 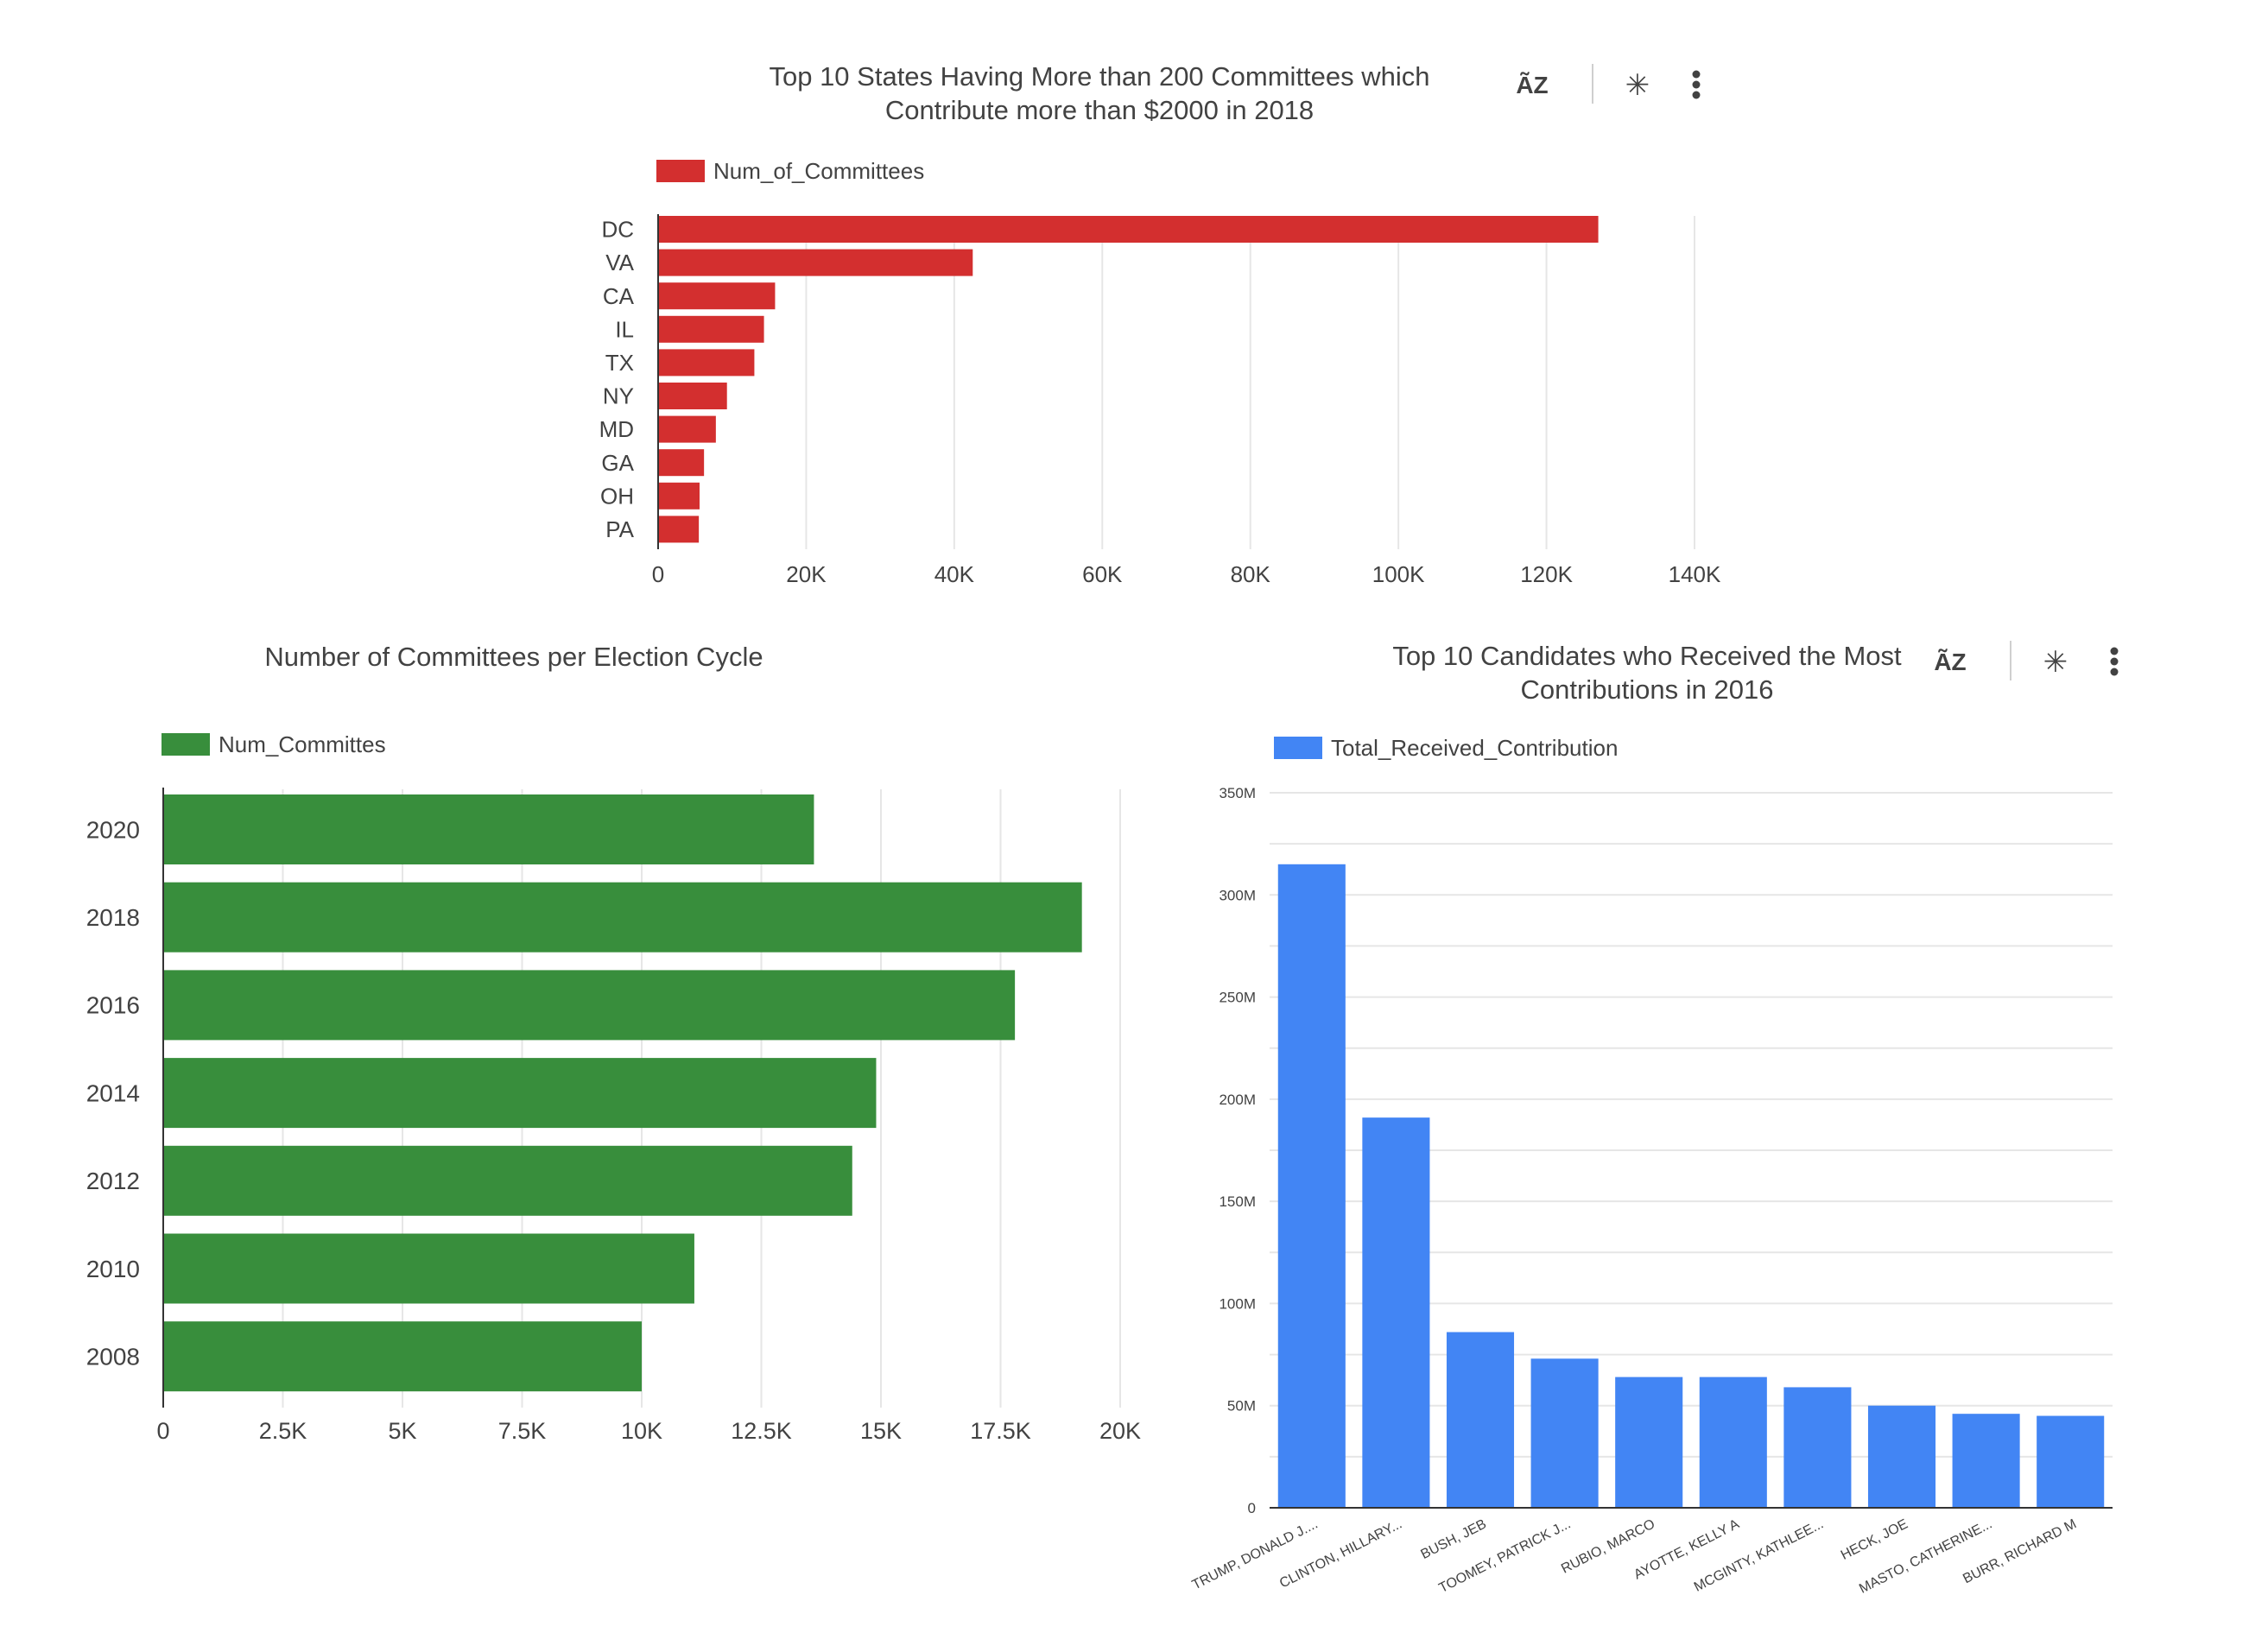 I want to click on candidates-y-tick-label: 350M, so click(x=1237, y=793).